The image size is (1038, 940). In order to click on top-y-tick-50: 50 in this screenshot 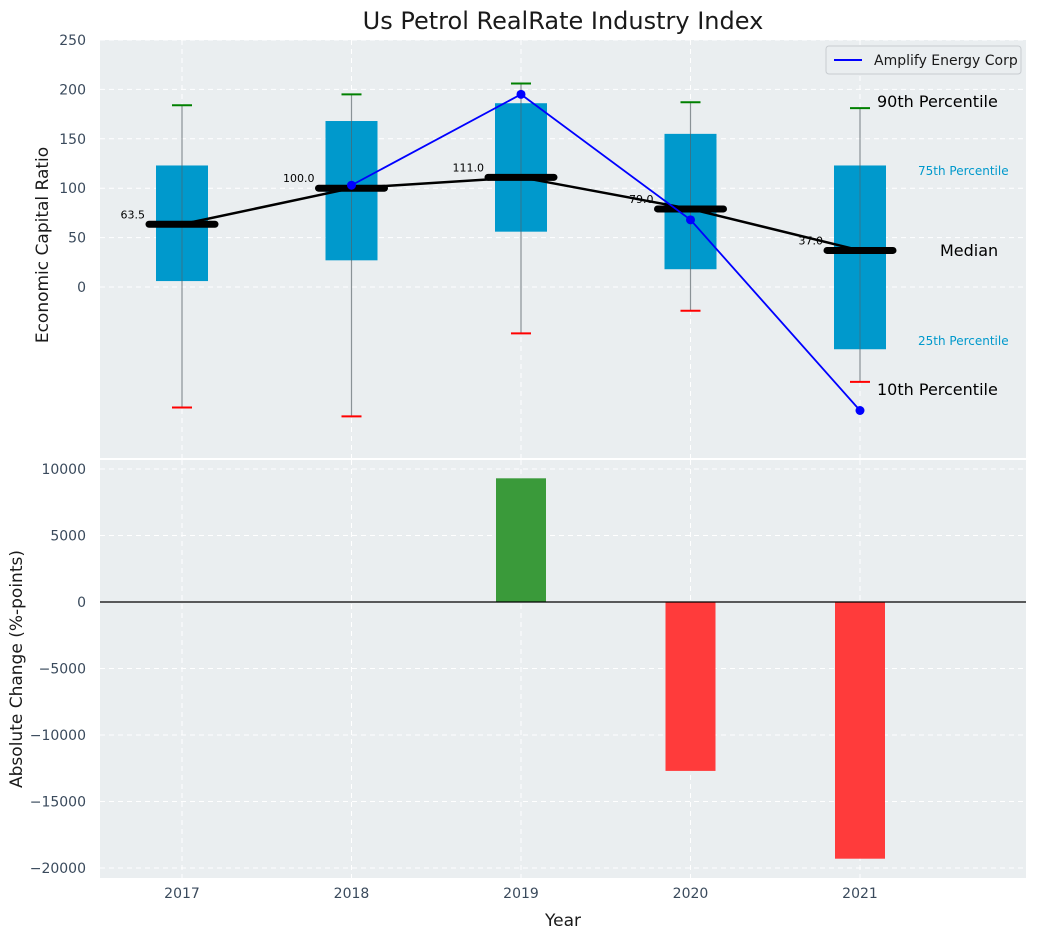, I will do `click(77, 239)`.